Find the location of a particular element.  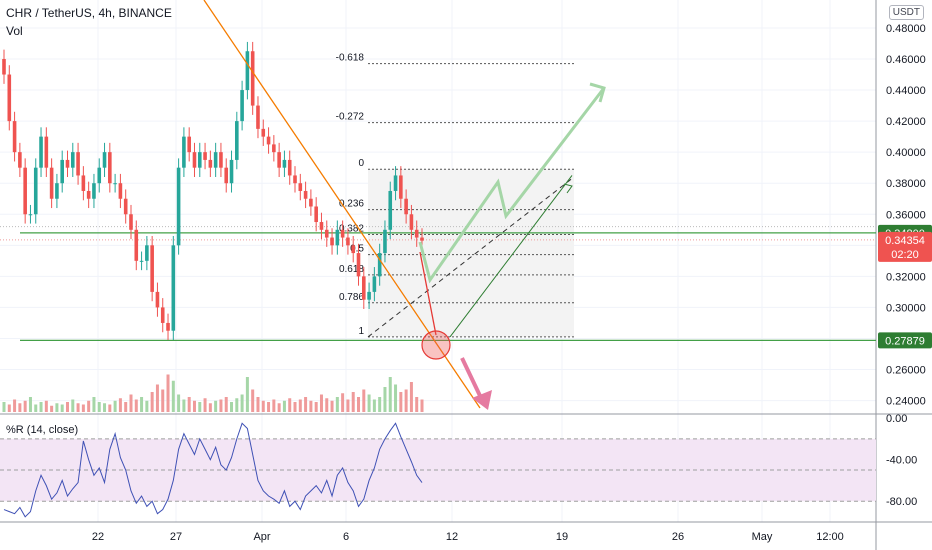

price-tick-label: 0.42000 is located at coordinates (906, 122).